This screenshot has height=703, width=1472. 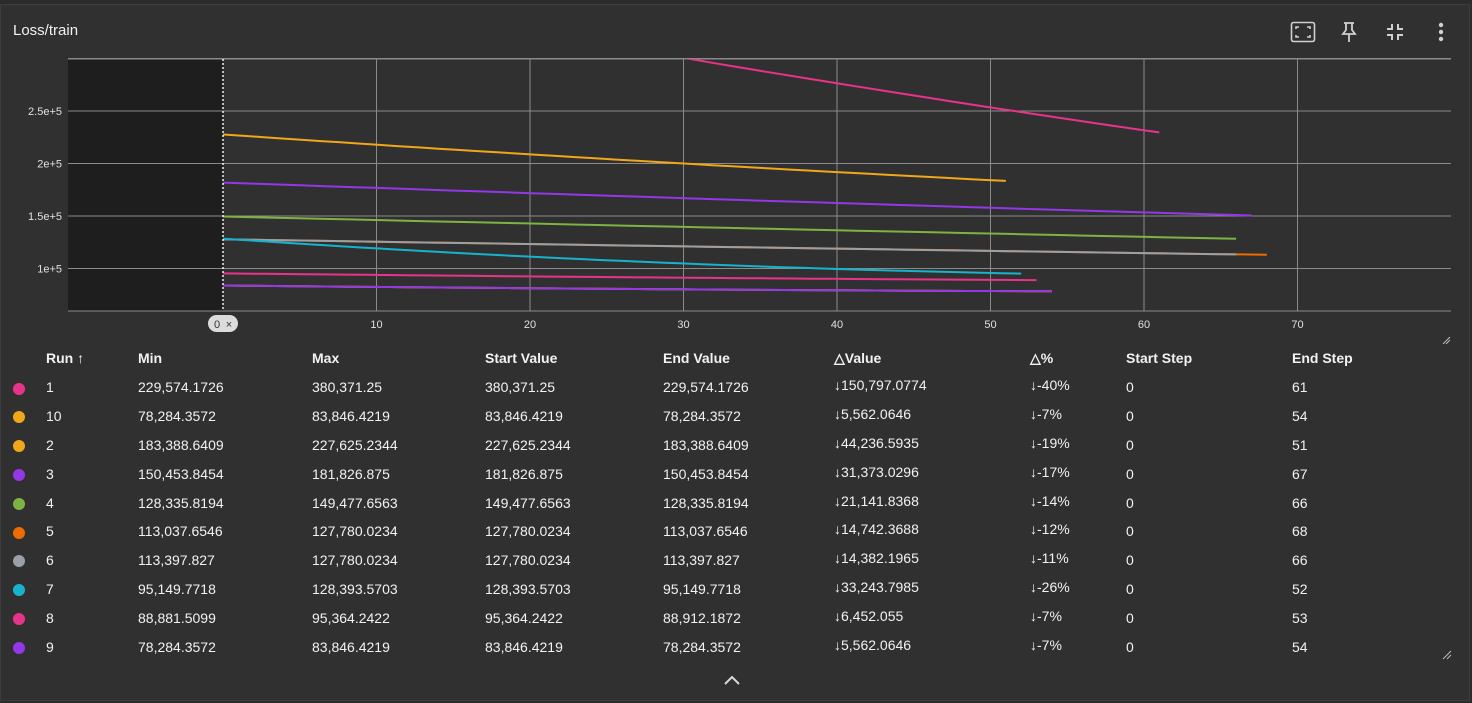 I want to click on step-marker-label: 0, so click(x=217, y=325).